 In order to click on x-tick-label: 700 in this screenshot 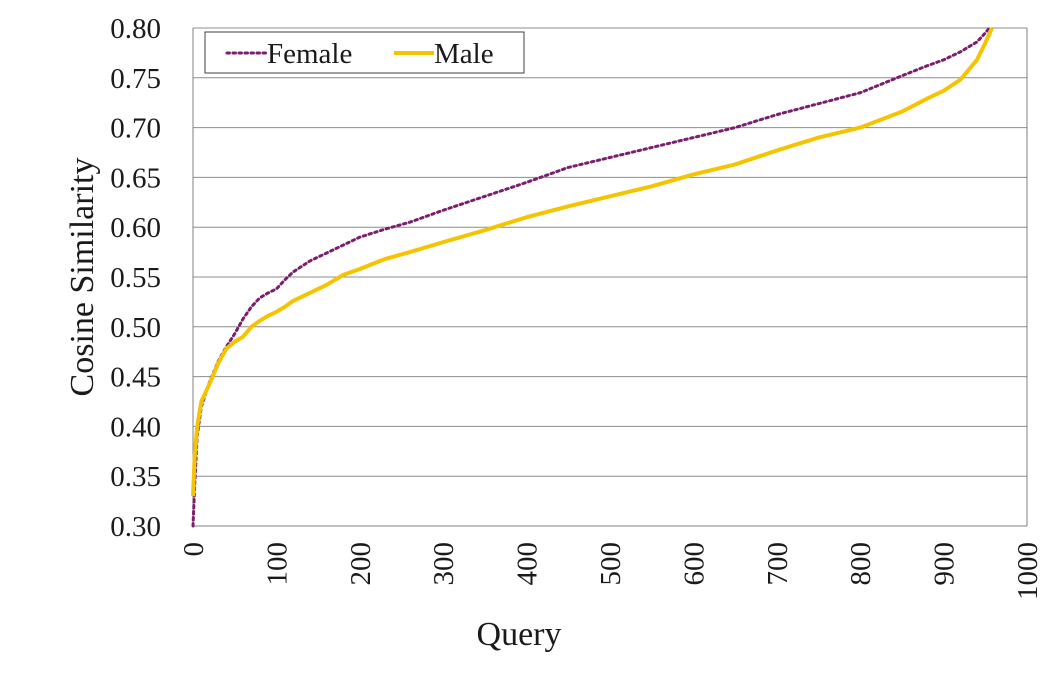, I will do `click(778, 564)`.